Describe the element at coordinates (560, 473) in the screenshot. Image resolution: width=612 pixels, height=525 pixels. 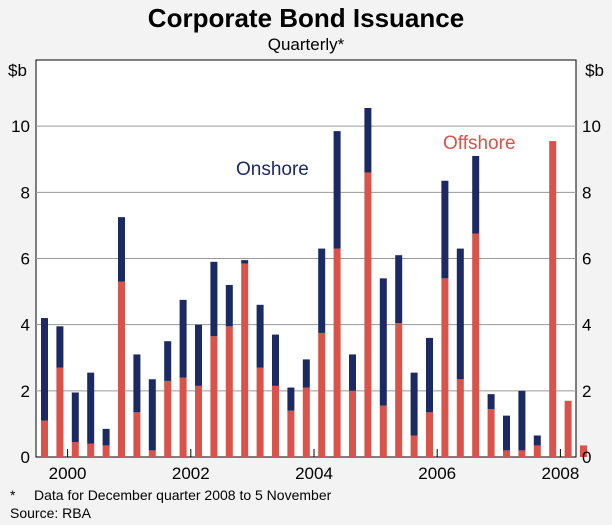
I see `x-tick-label: 2008` at that location.